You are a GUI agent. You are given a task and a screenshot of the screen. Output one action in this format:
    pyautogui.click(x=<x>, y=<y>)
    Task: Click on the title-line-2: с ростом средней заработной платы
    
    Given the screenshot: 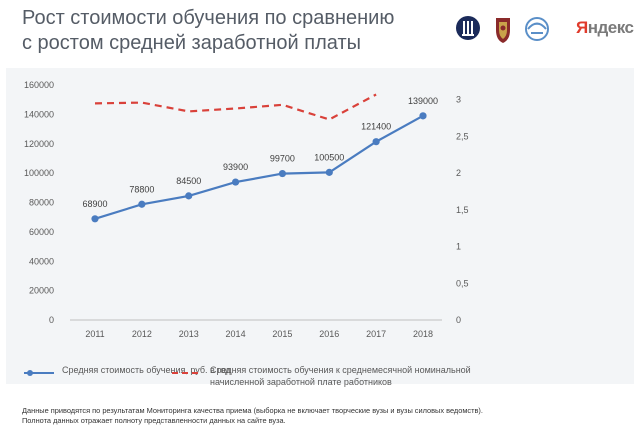 What is the action you would take?
    pyautogui.click(x=191, y=43)
    